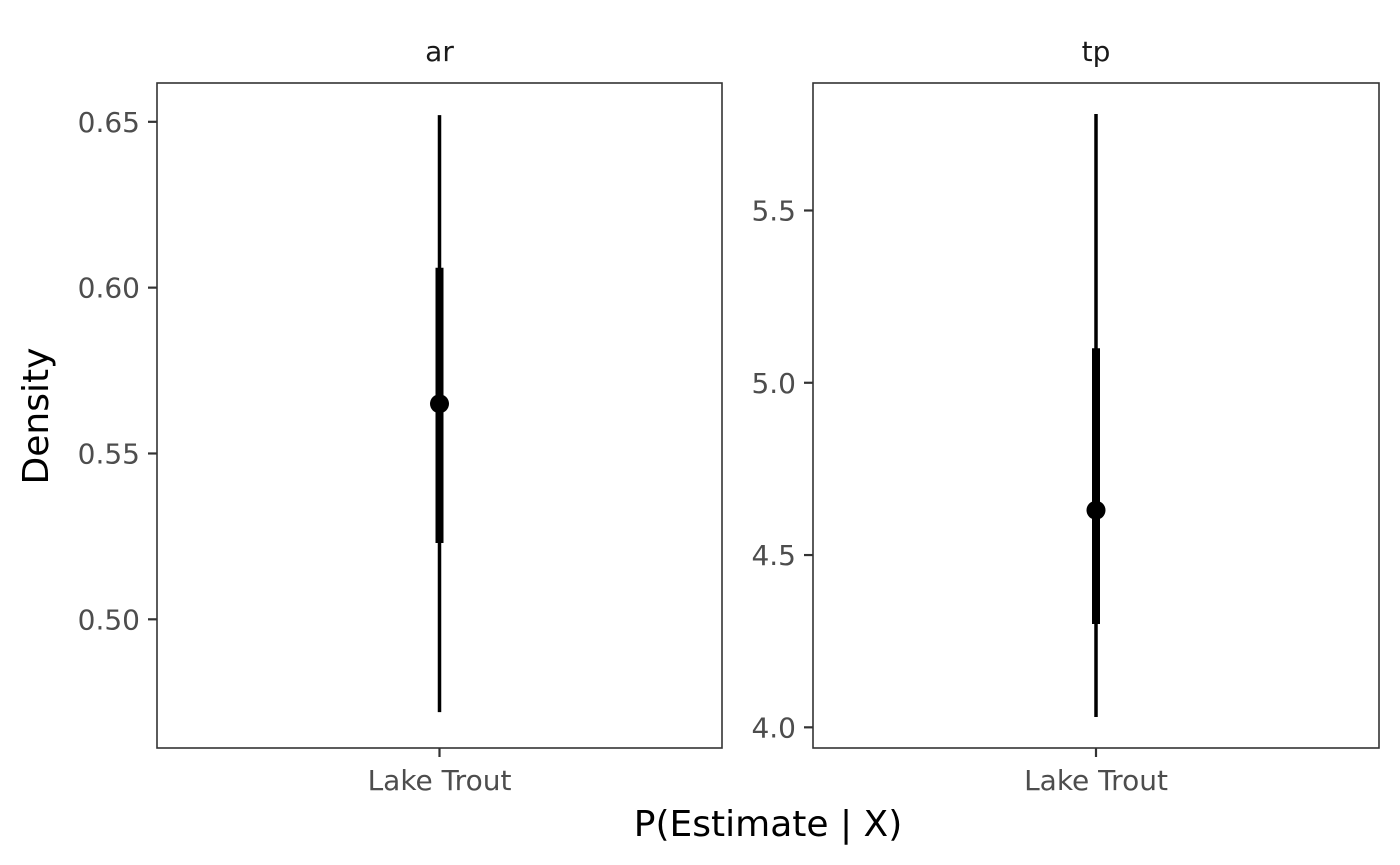  What do you see at coordinates (109, 122) in the screenshot?
I see `y-tick-label: 0.65` at bounding box center [109, 122].